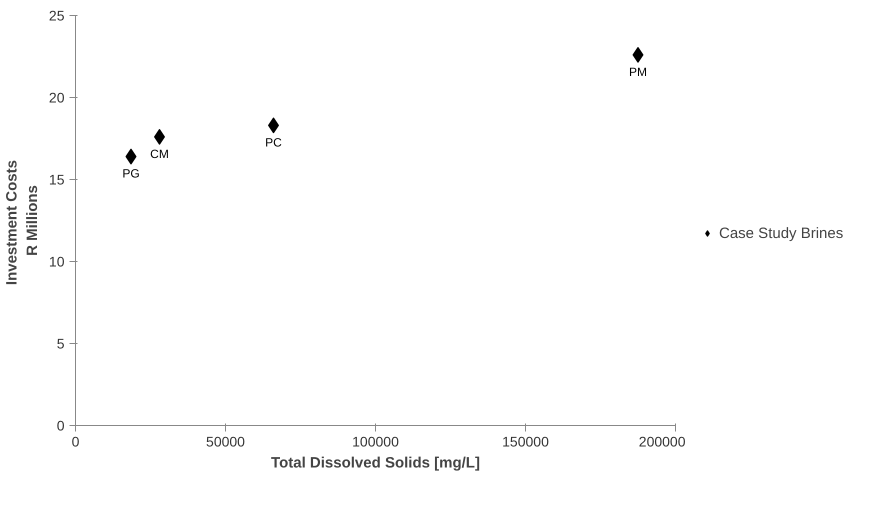 The width and height of the screenshot is (880, 530). What do you see at coordinates (56, 98) in the screenshot?
I see `y-tick-label: 20` at bounding box center [56, 98].